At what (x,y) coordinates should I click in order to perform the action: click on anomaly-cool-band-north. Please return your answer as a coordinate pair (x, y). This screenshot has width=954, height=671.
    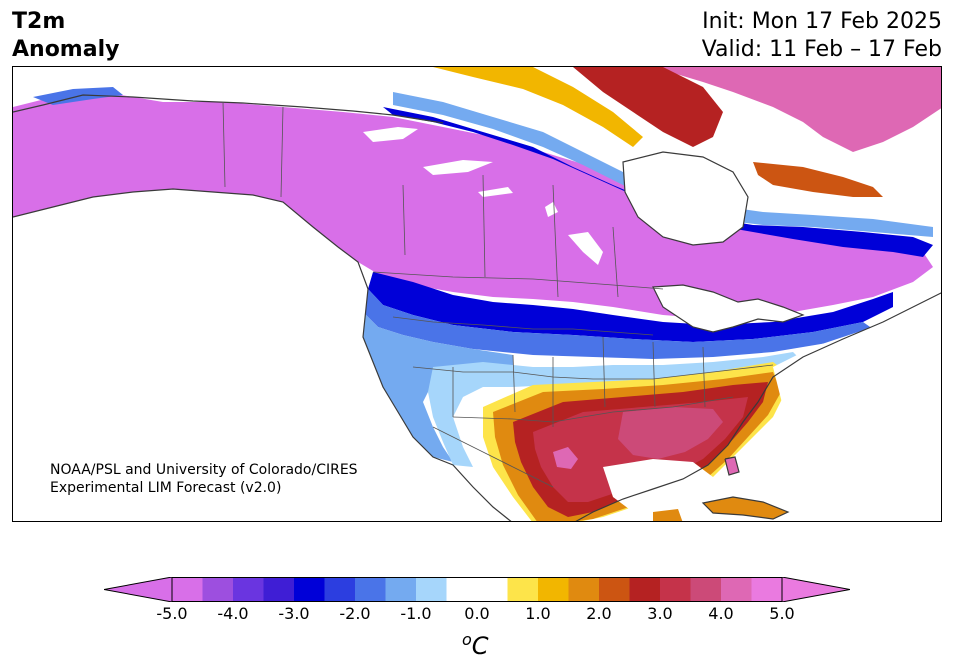
    Looking at the image, I should click on (663, 164).